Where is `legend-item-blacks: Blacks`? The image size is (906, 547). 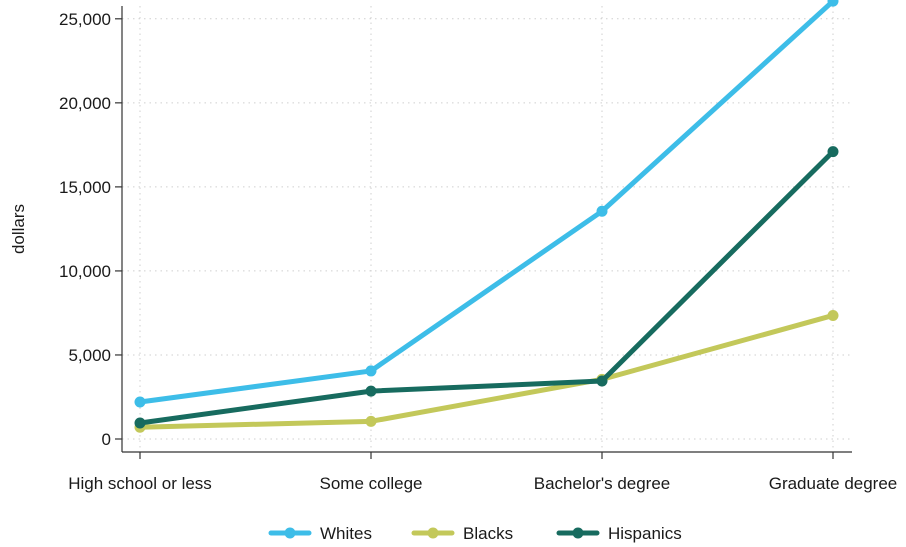
legend-item-blacks: Blacks is located at coordinates (462, 533).